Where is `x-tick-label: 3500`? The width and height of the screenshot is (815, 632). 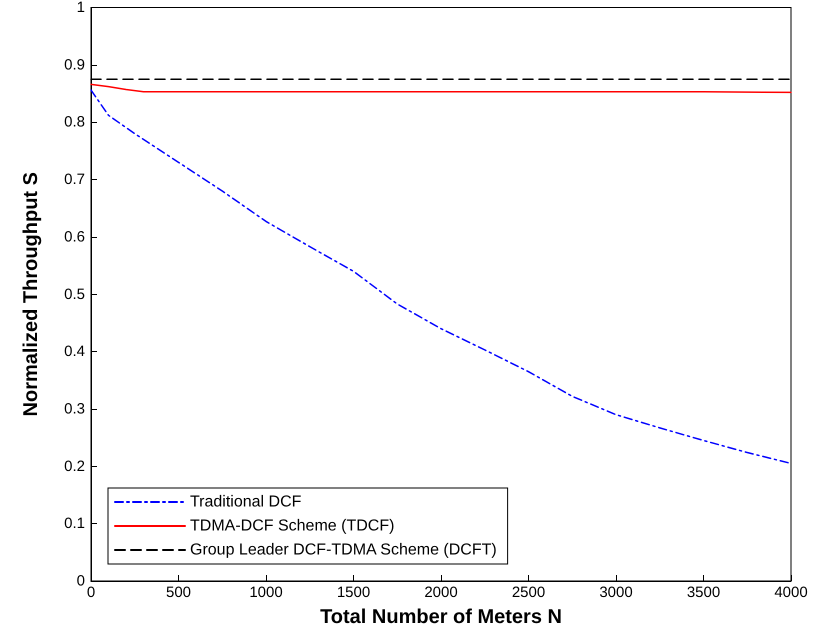
x-tick-label: 3500 is located at coordinates (703, 592).